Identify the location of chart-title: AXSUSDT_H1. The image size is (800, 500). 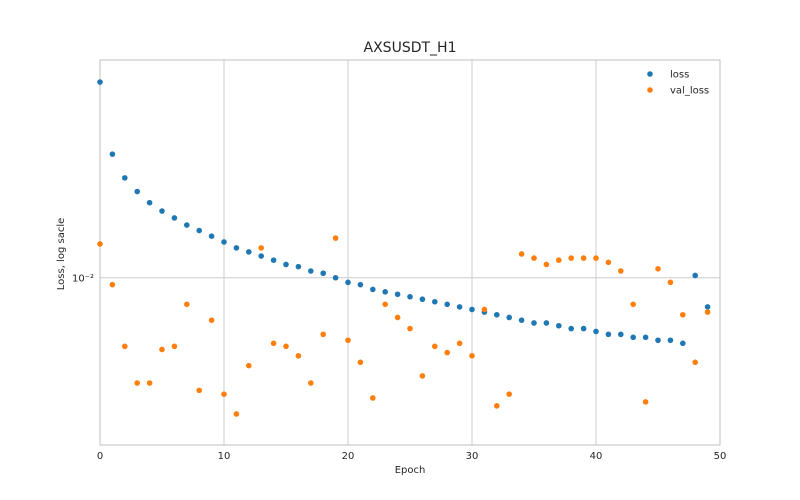
(410, 48).